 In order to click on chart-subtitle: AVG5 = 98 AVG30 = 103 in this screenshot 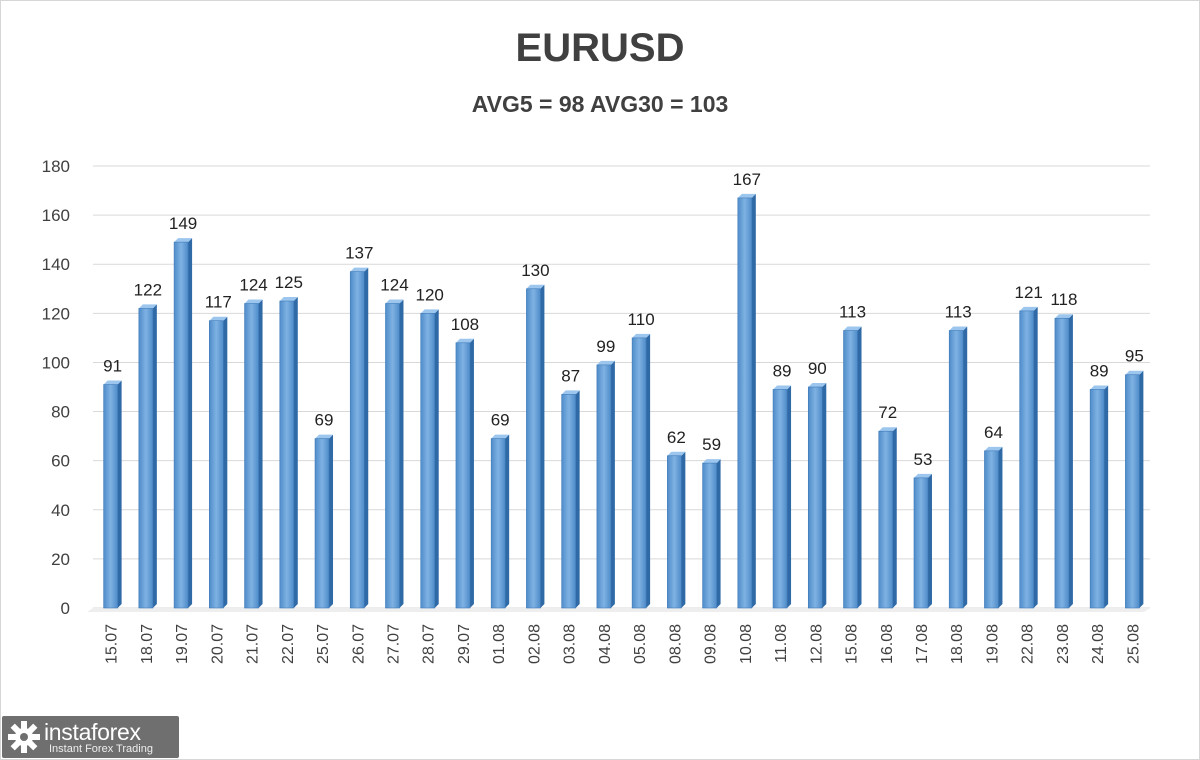, I will do `click(600, 104)`.